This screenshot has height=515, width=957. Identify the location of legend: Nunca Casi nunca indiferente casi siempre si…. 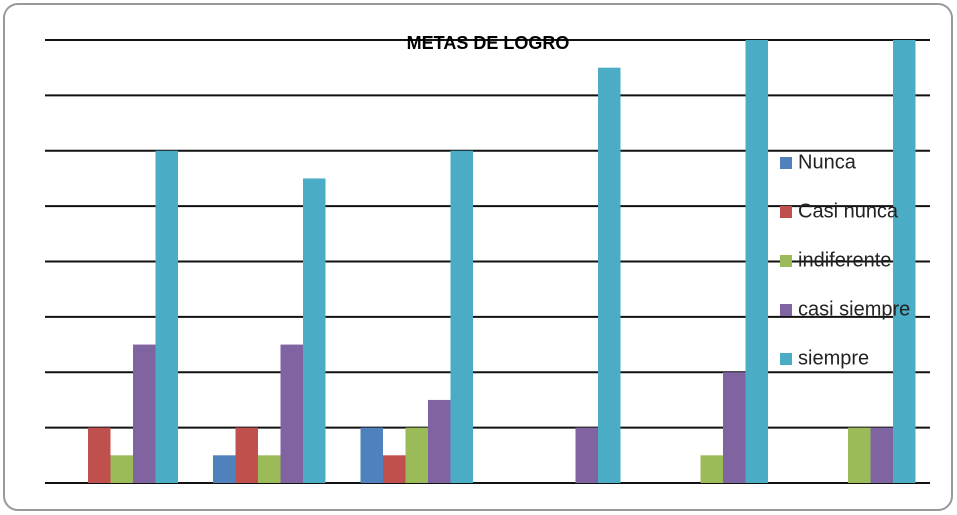
(845, 260).